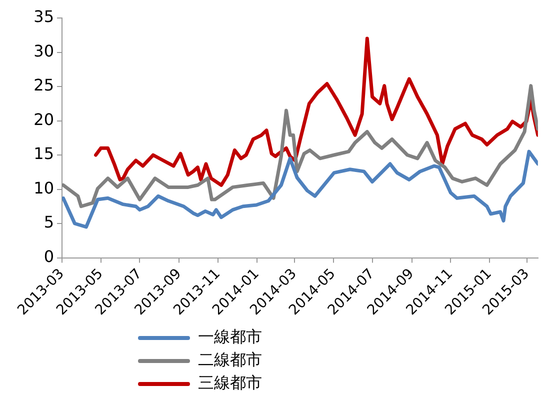 The image size is (542, 403). I want to click on legend-label: 二線都市, so click(230, 360).